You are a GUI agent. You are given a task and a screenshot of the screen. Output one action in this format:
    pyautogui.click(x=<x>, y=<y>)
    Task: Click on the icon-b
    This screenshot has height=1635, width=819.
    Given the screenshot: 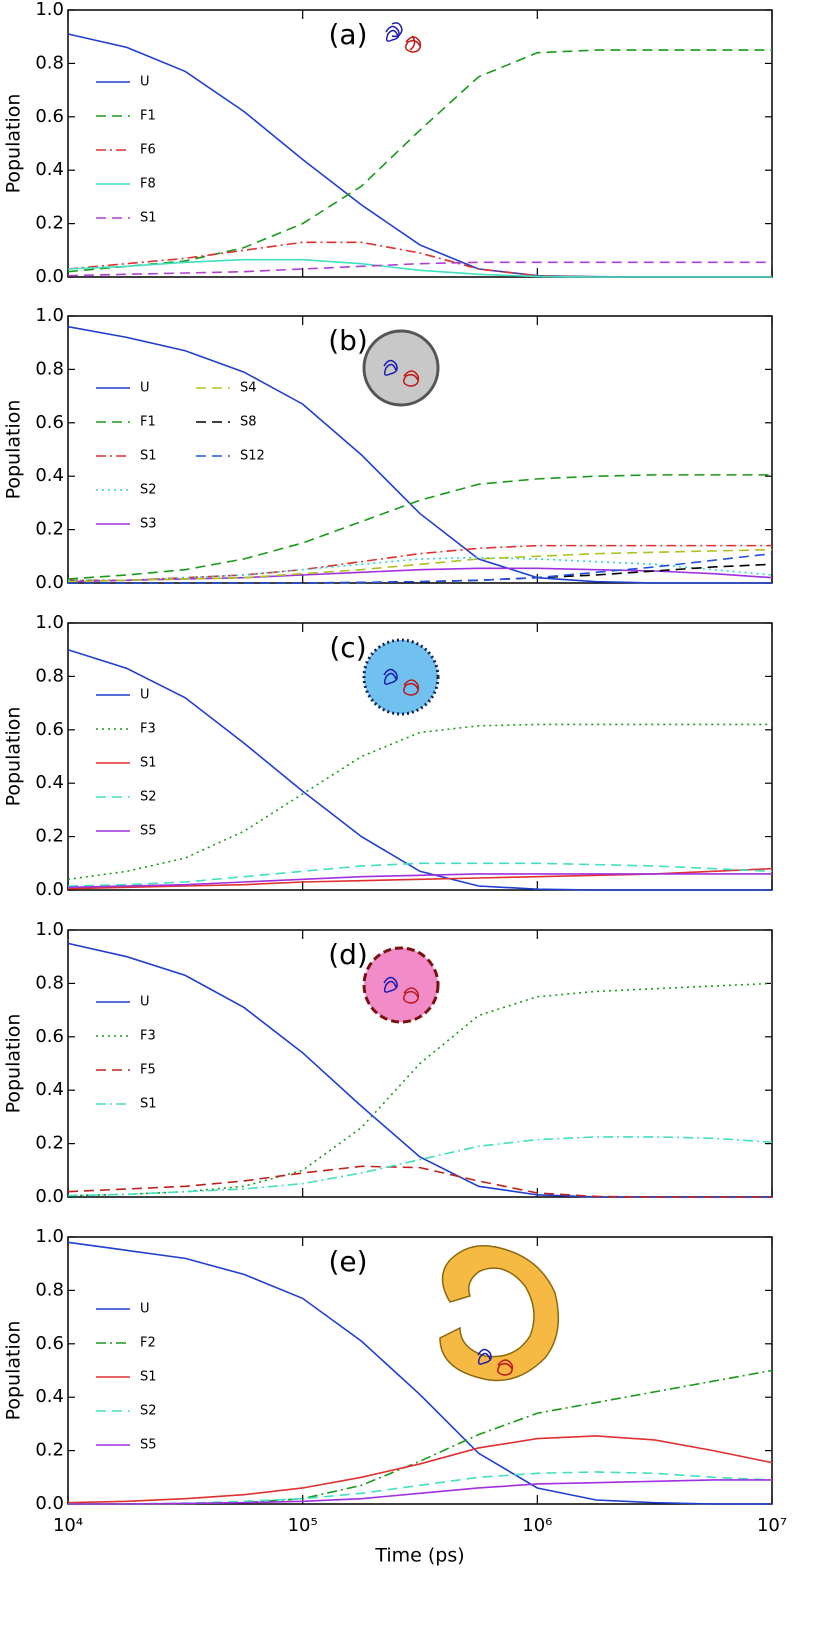 What is the action you would take?
    pyautogui.click(x=401, y=368)
    